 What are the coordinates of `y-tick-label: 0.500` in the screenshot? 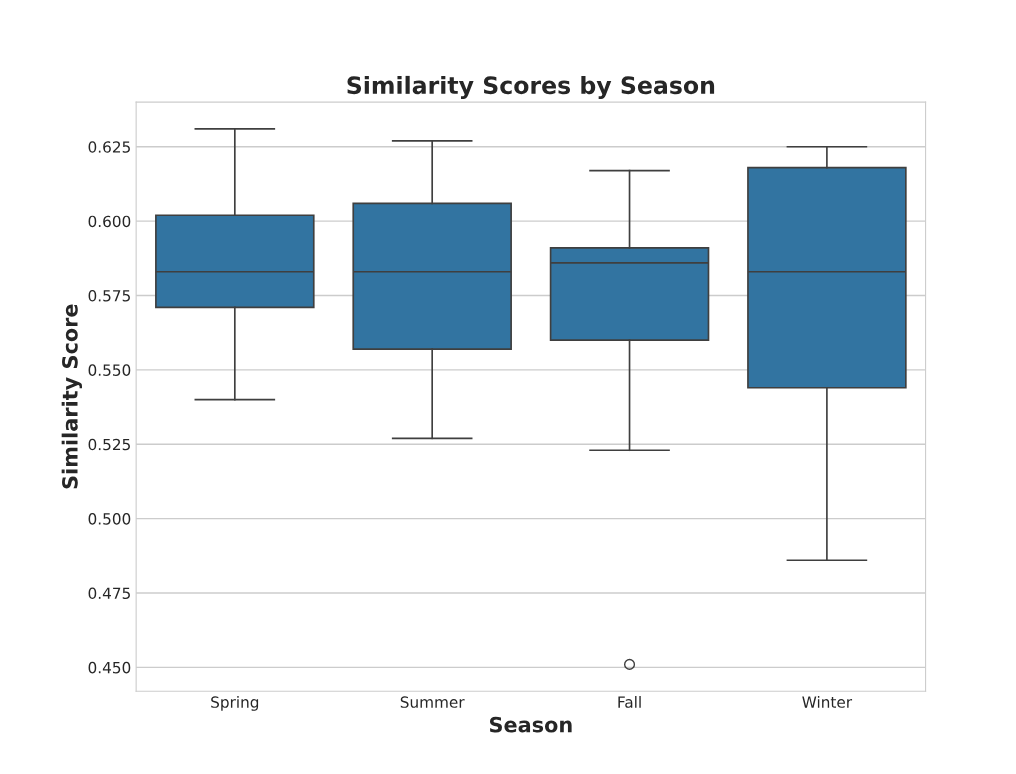 It's located at (109, 519).